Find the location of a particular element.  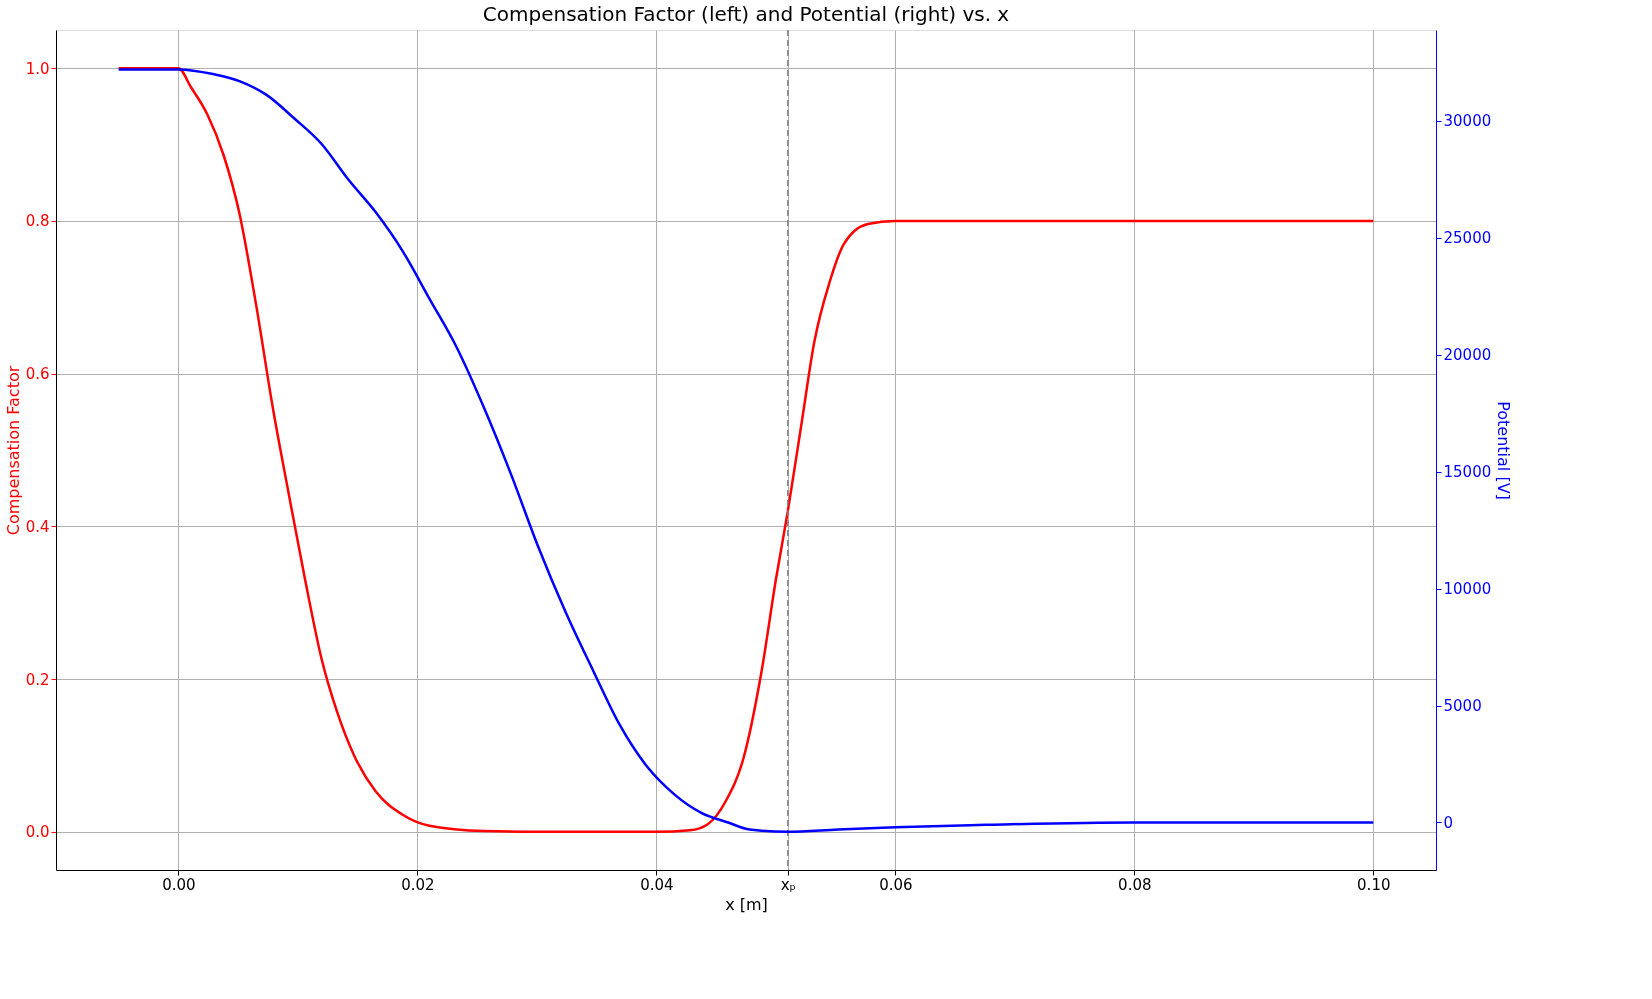

x-tick-label: 0.10 is located at coordinates (1374, 884).